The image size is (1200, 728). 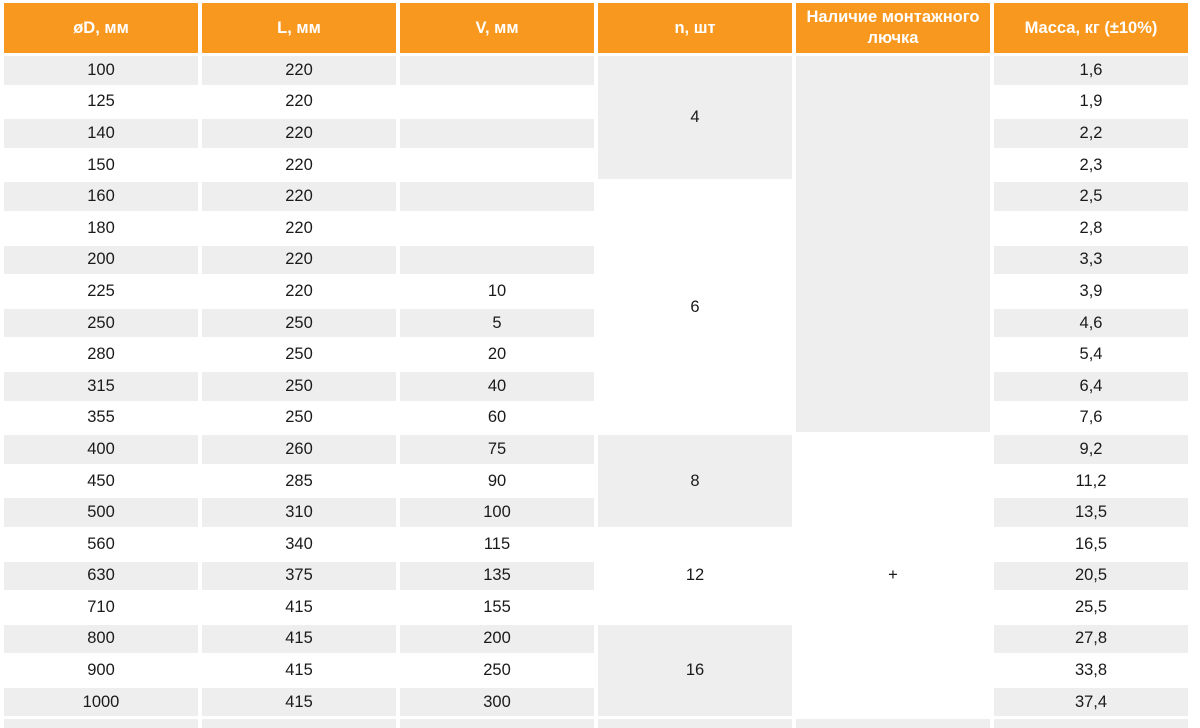 What do you see at coordinates (497, 291) in the screenshot?
I see `cell-v: 10` at bounding box center [497, 291].